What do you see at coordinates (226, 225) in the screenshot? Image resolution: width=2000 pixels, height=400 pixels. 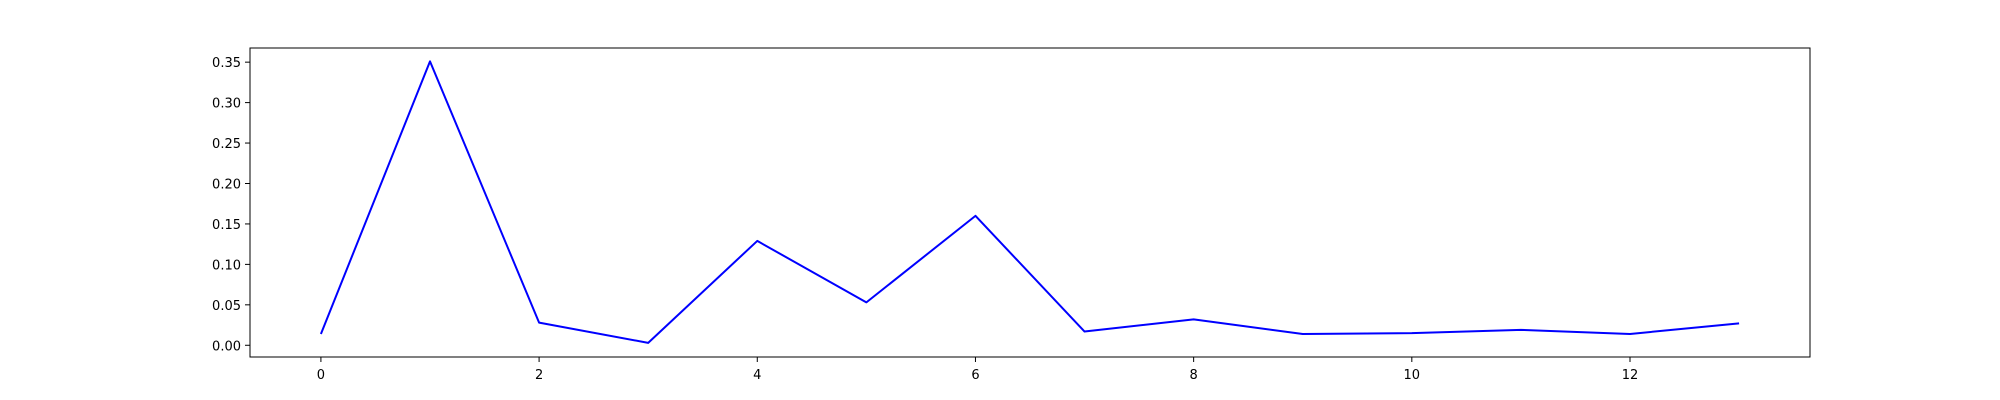 I see `y-tick-label: 0.15` at bounding box center [226, 225].